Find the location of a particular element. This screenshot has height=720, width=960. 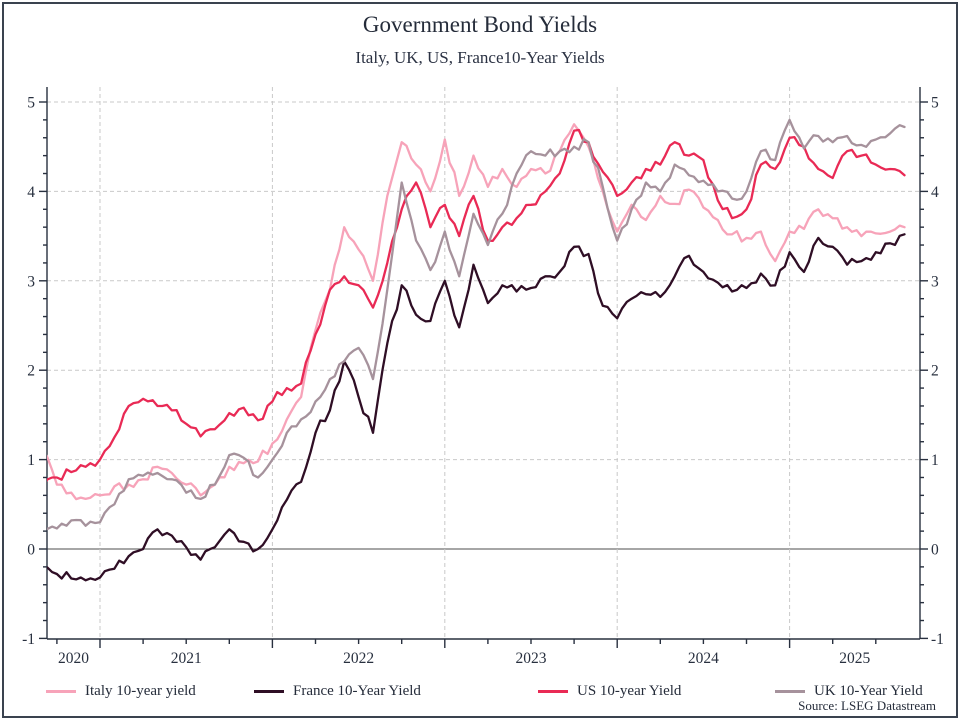

y-tick-label-left: -1 is located at coordinates (28, 639).